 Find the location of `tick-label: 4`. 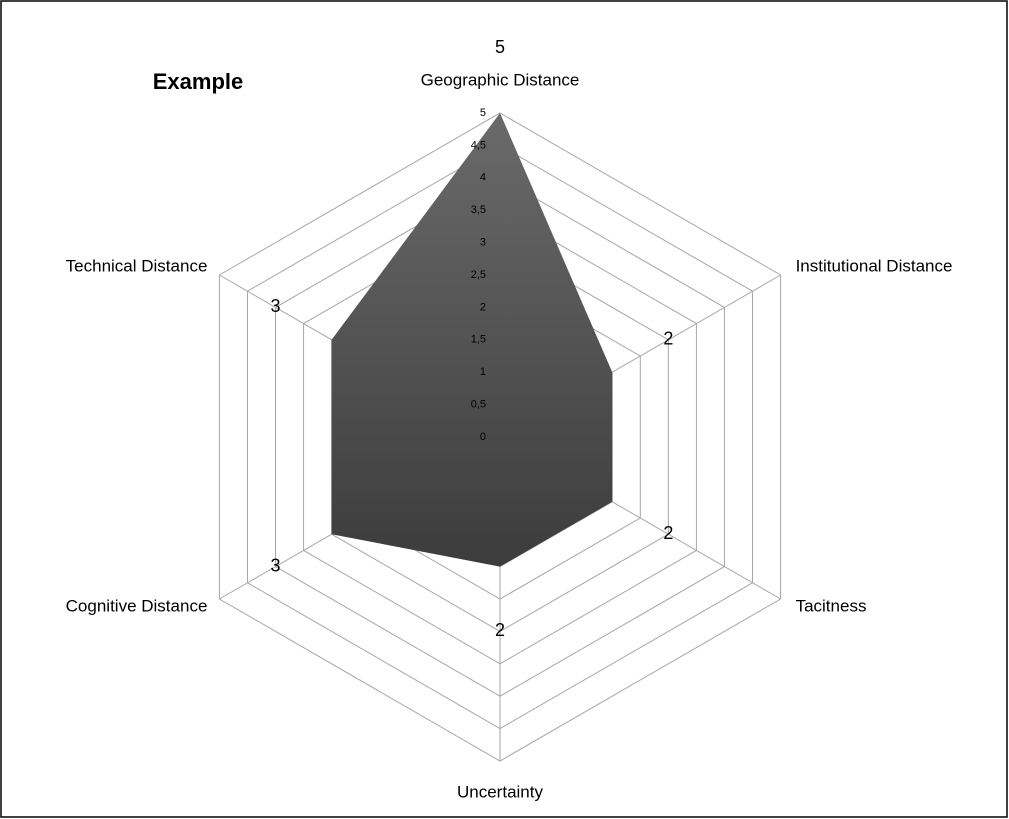

tick-label: 4 is located at coordinates (483, 178).